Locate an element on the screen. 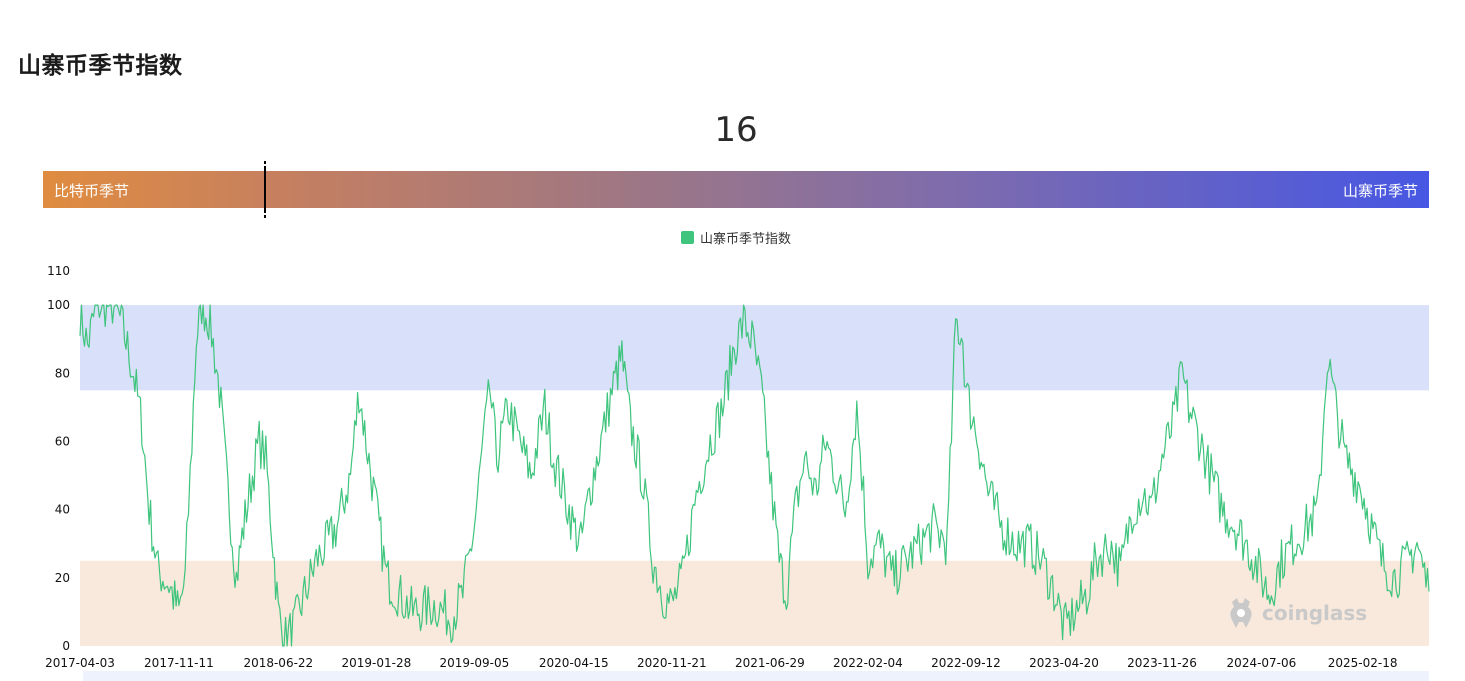  chart-legend: 山寨币季节指数 is located at coordinates (732, 237).